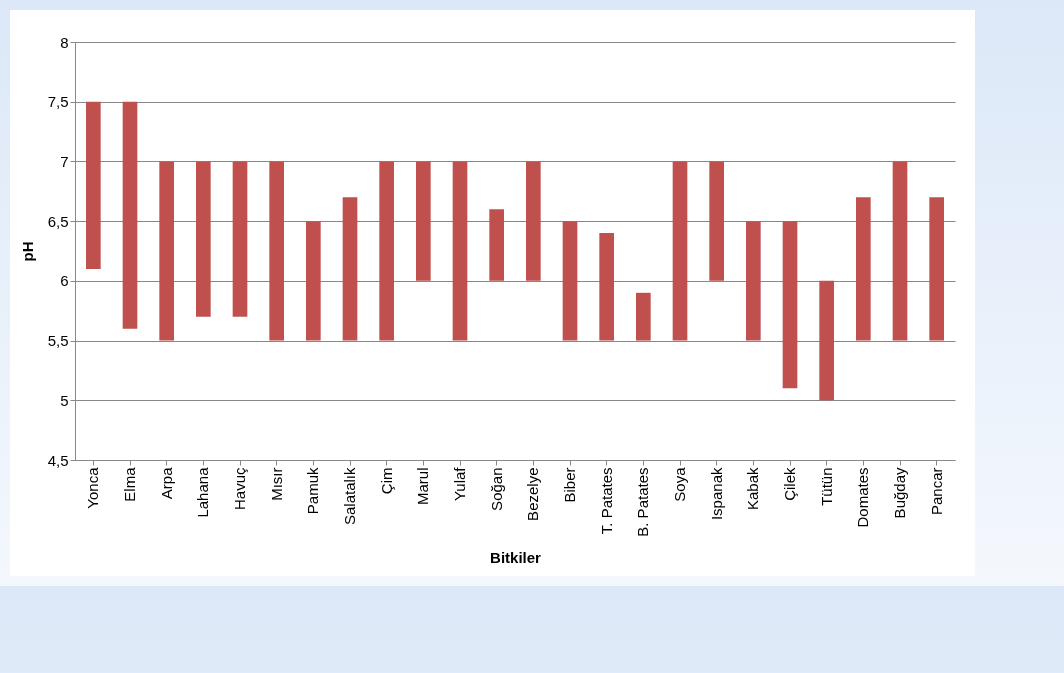 This screenshot has width=1064, height=673. Describe the element at coordinates (789, 484) in the screenshot. I see `x-tick-label: Çilek` at that location.